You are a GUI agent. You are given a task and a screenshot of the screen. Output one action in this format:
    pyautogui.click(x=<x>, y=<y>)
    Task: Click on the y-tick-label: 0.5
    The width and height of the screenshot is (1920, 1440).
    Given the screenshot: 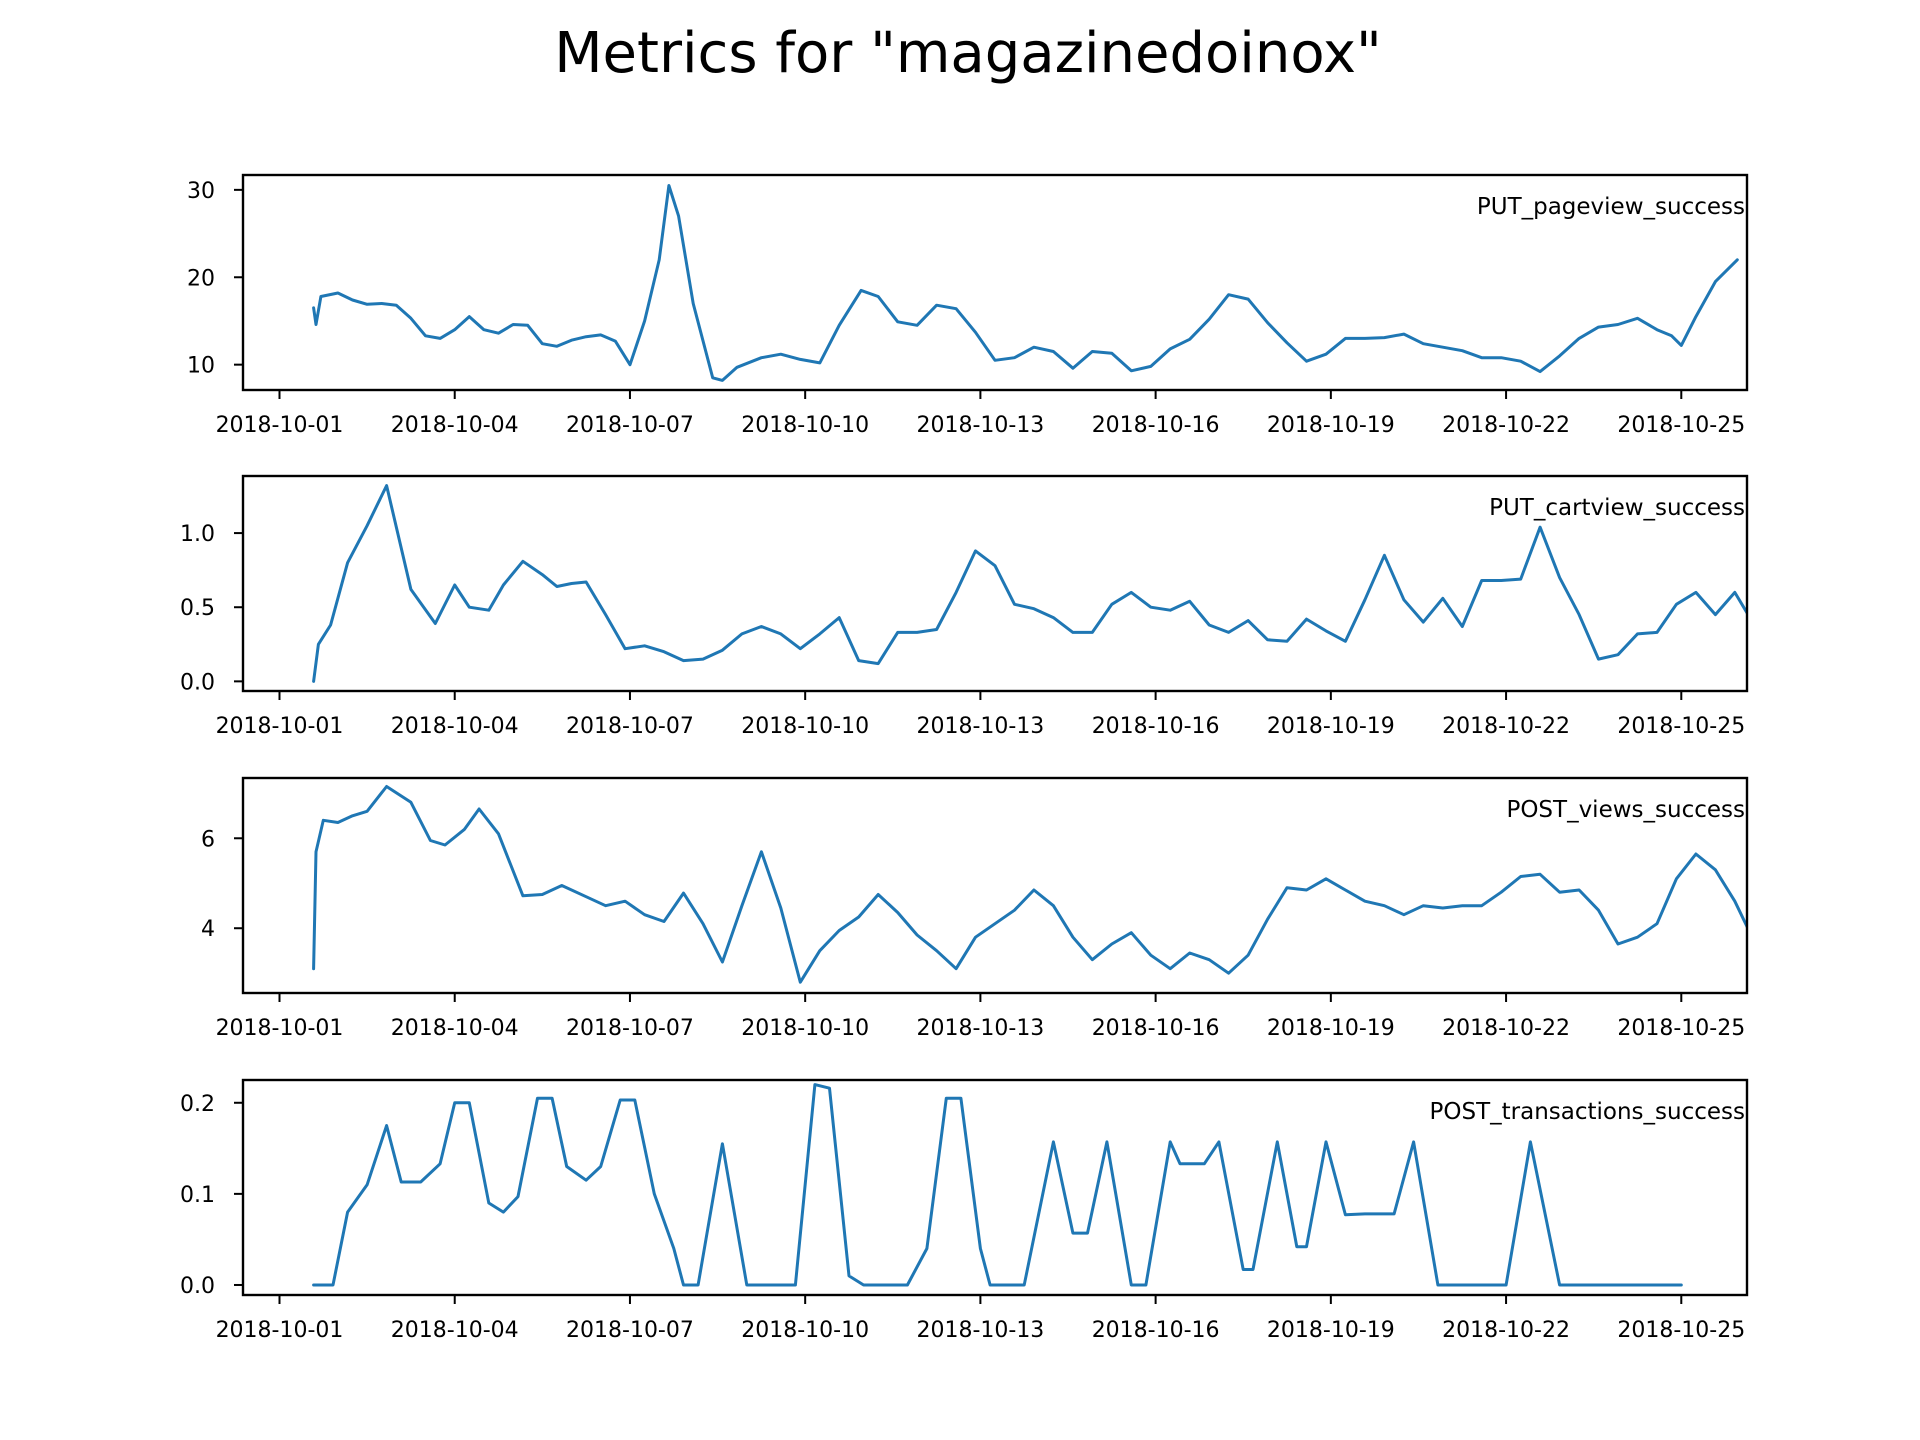 What is the action you would take?
    pyautogui.click(x=197, y=608)
    